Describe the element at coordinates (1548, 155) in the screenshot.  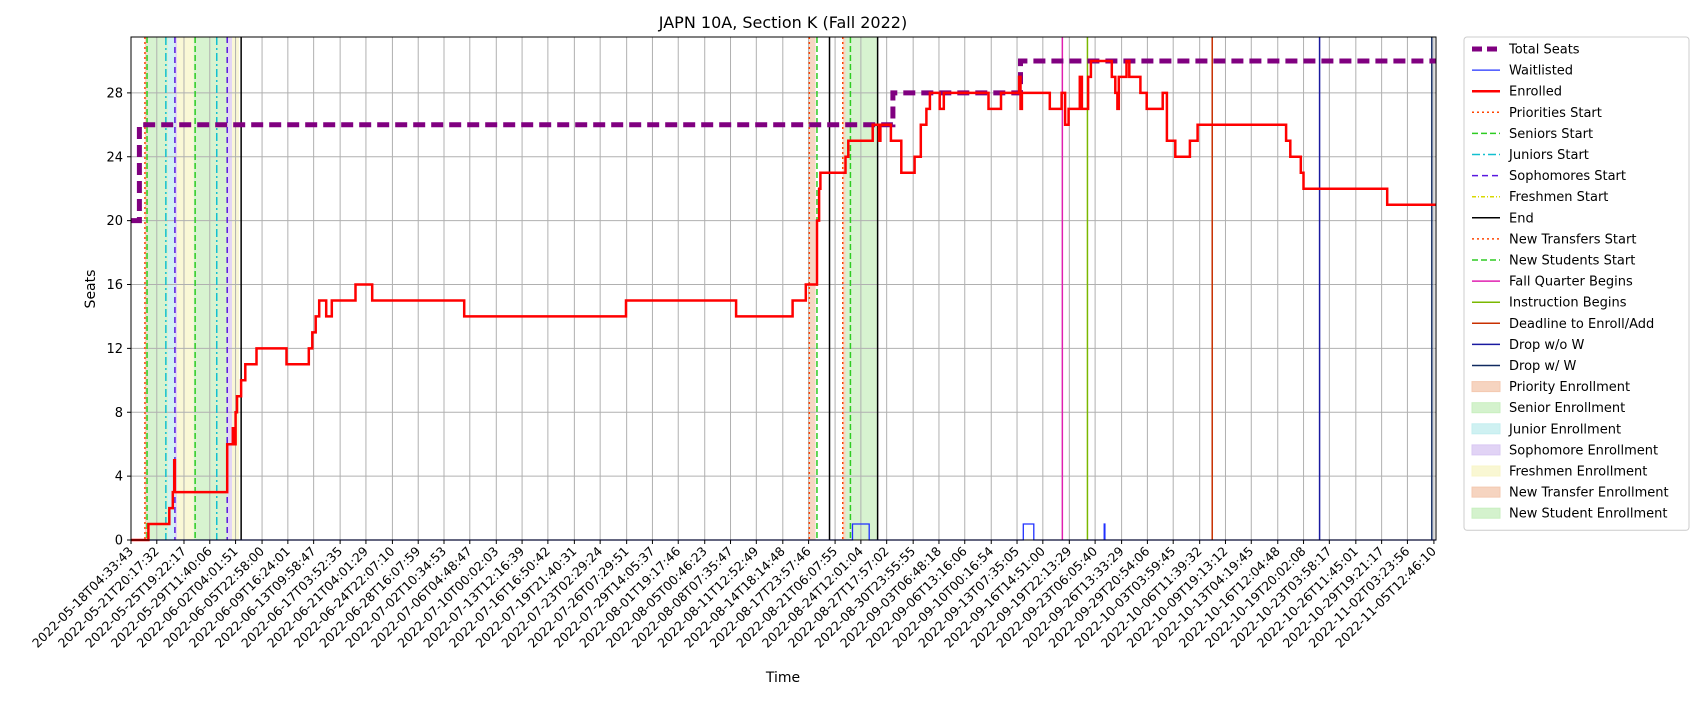
I see `legend-label-5: Juniors Start` at that location.